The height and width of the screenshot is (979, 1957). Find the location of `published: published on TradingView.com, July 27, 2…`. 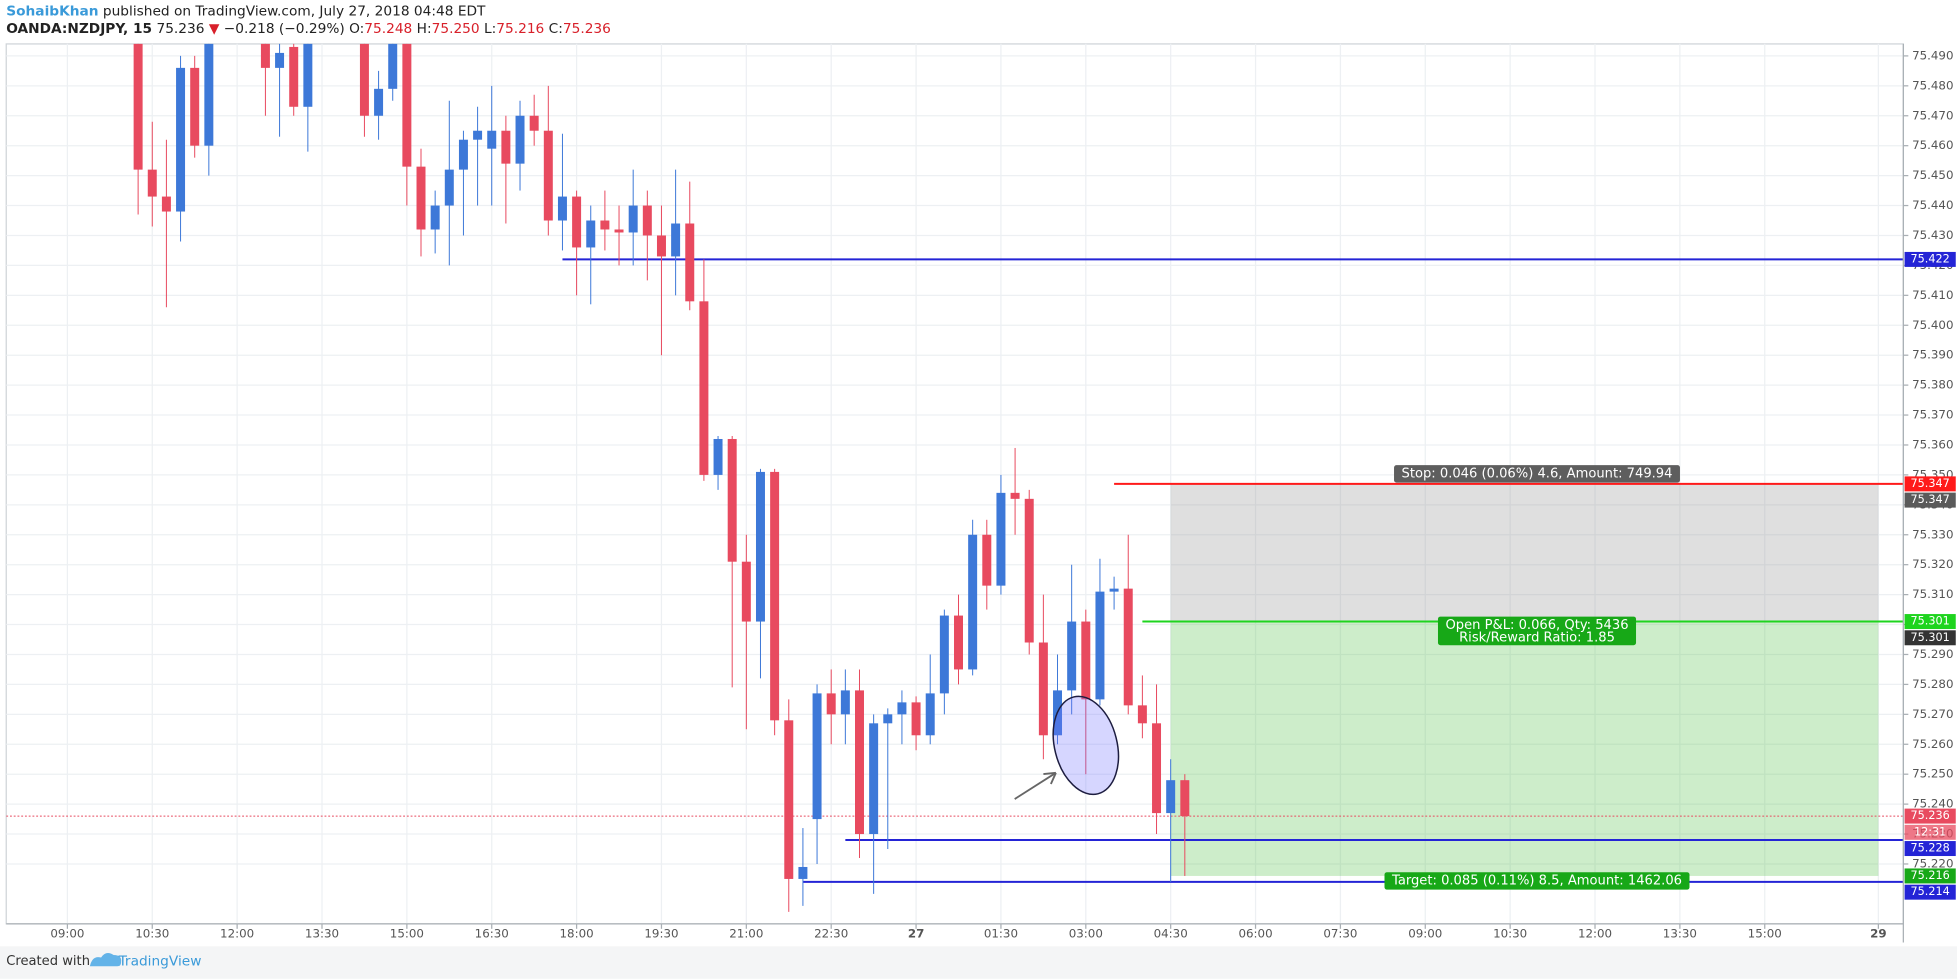

published: published on TradingView.com, July 27, 2… is located at coordinates (294, 11).